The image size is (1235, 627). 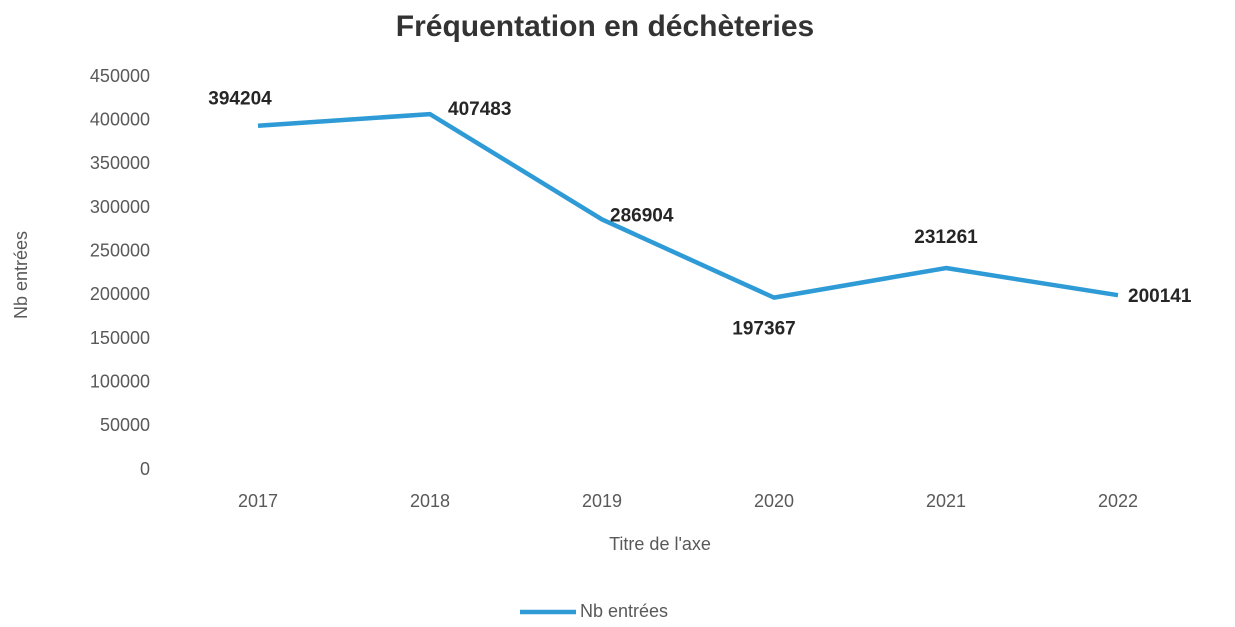 What do you see at coordinates (660, 544) in the screenshot?
I see `x-axis-title: Titre de l'axe` at bounding box center [660, 544].